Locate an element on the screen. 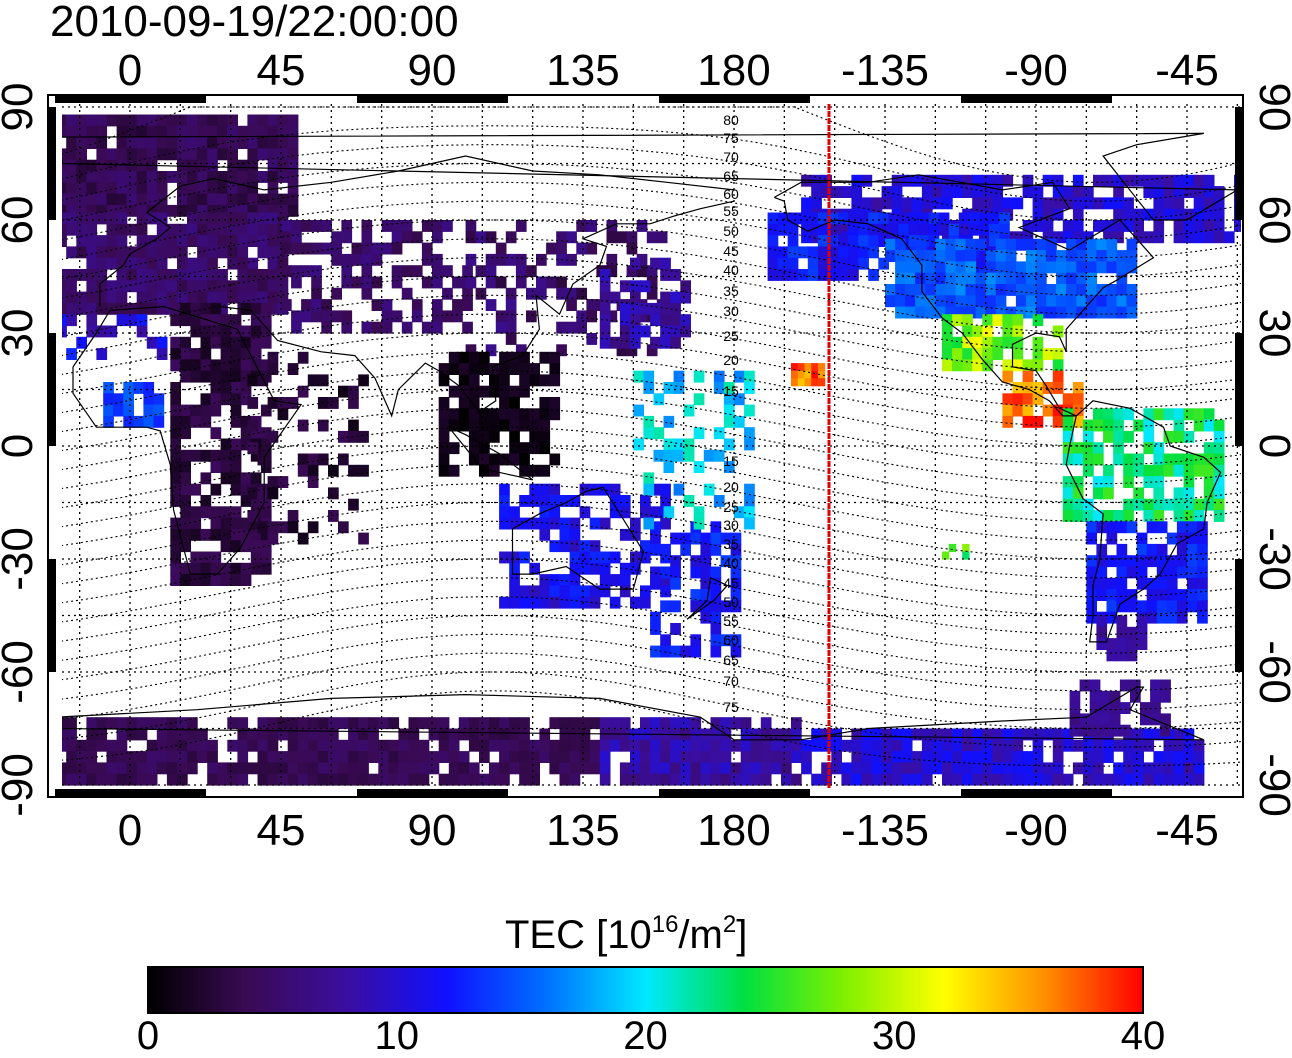 This screenshot has width=1292, height=1058. longitude-labels-bottom: 0 45 90 135 180 -135 -90 -45 is located at coordinates (668, 830).